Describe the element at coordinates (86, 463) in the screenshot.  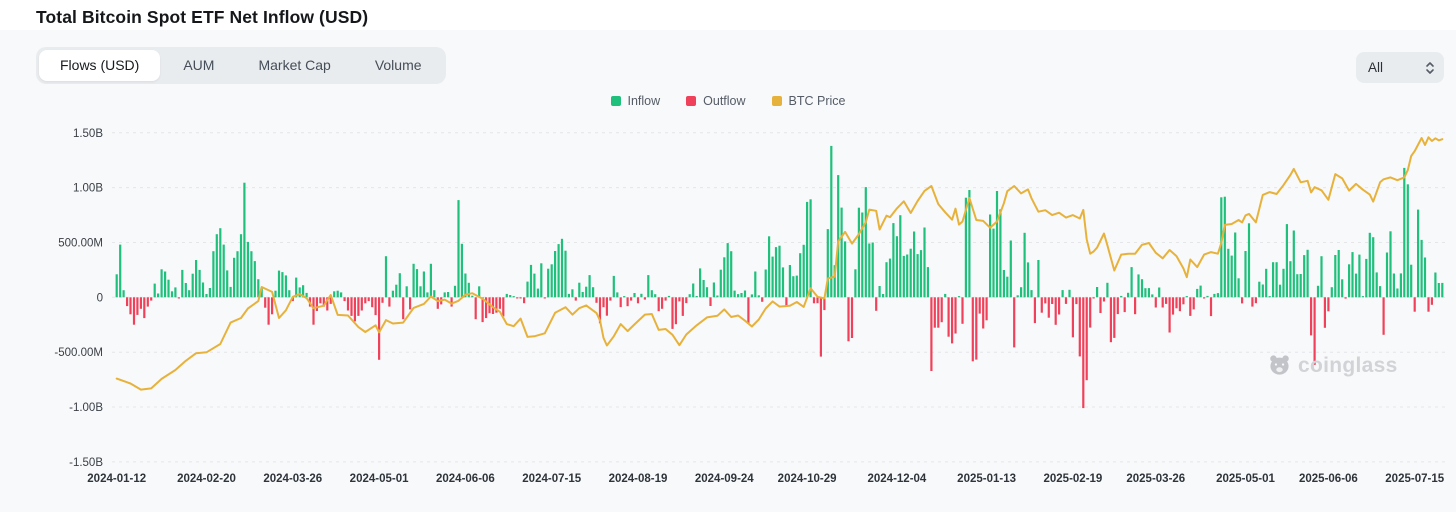
I see `y-axis-label: -1.50B` at that location.